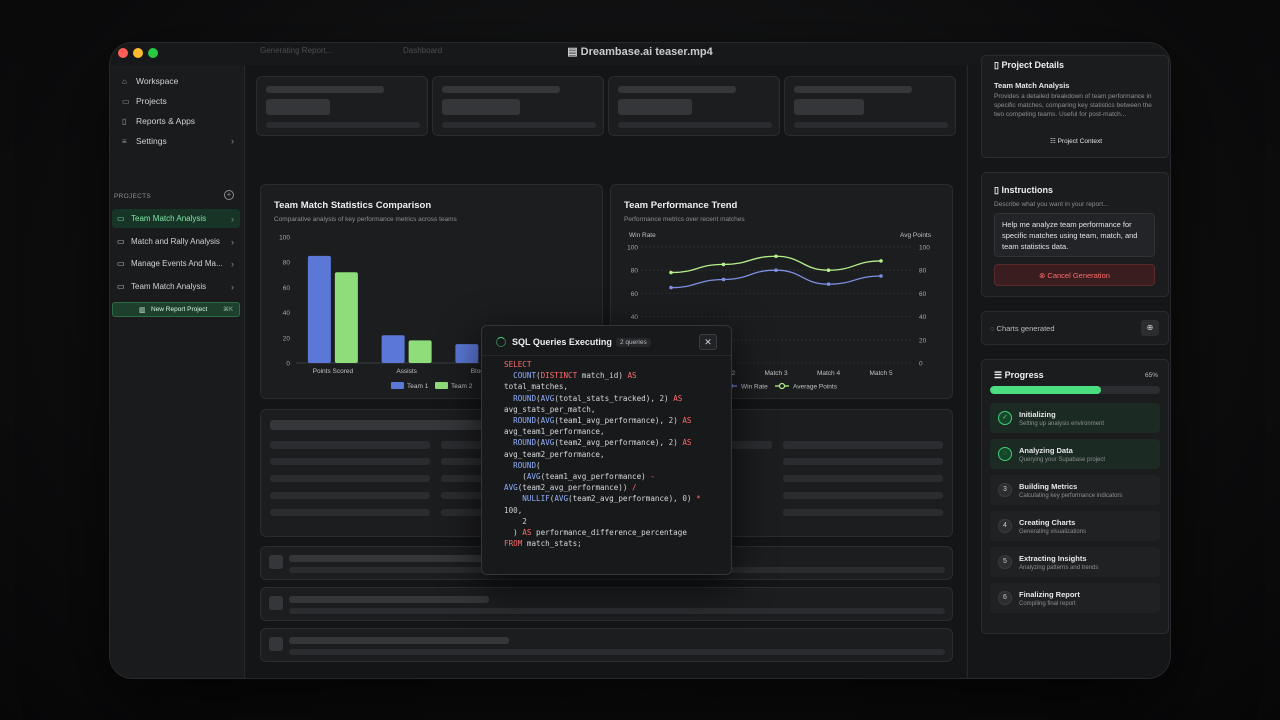  I want to click on project-item-manage-events: ▭ Manage Events And Ma... ›, so click(176, 263).